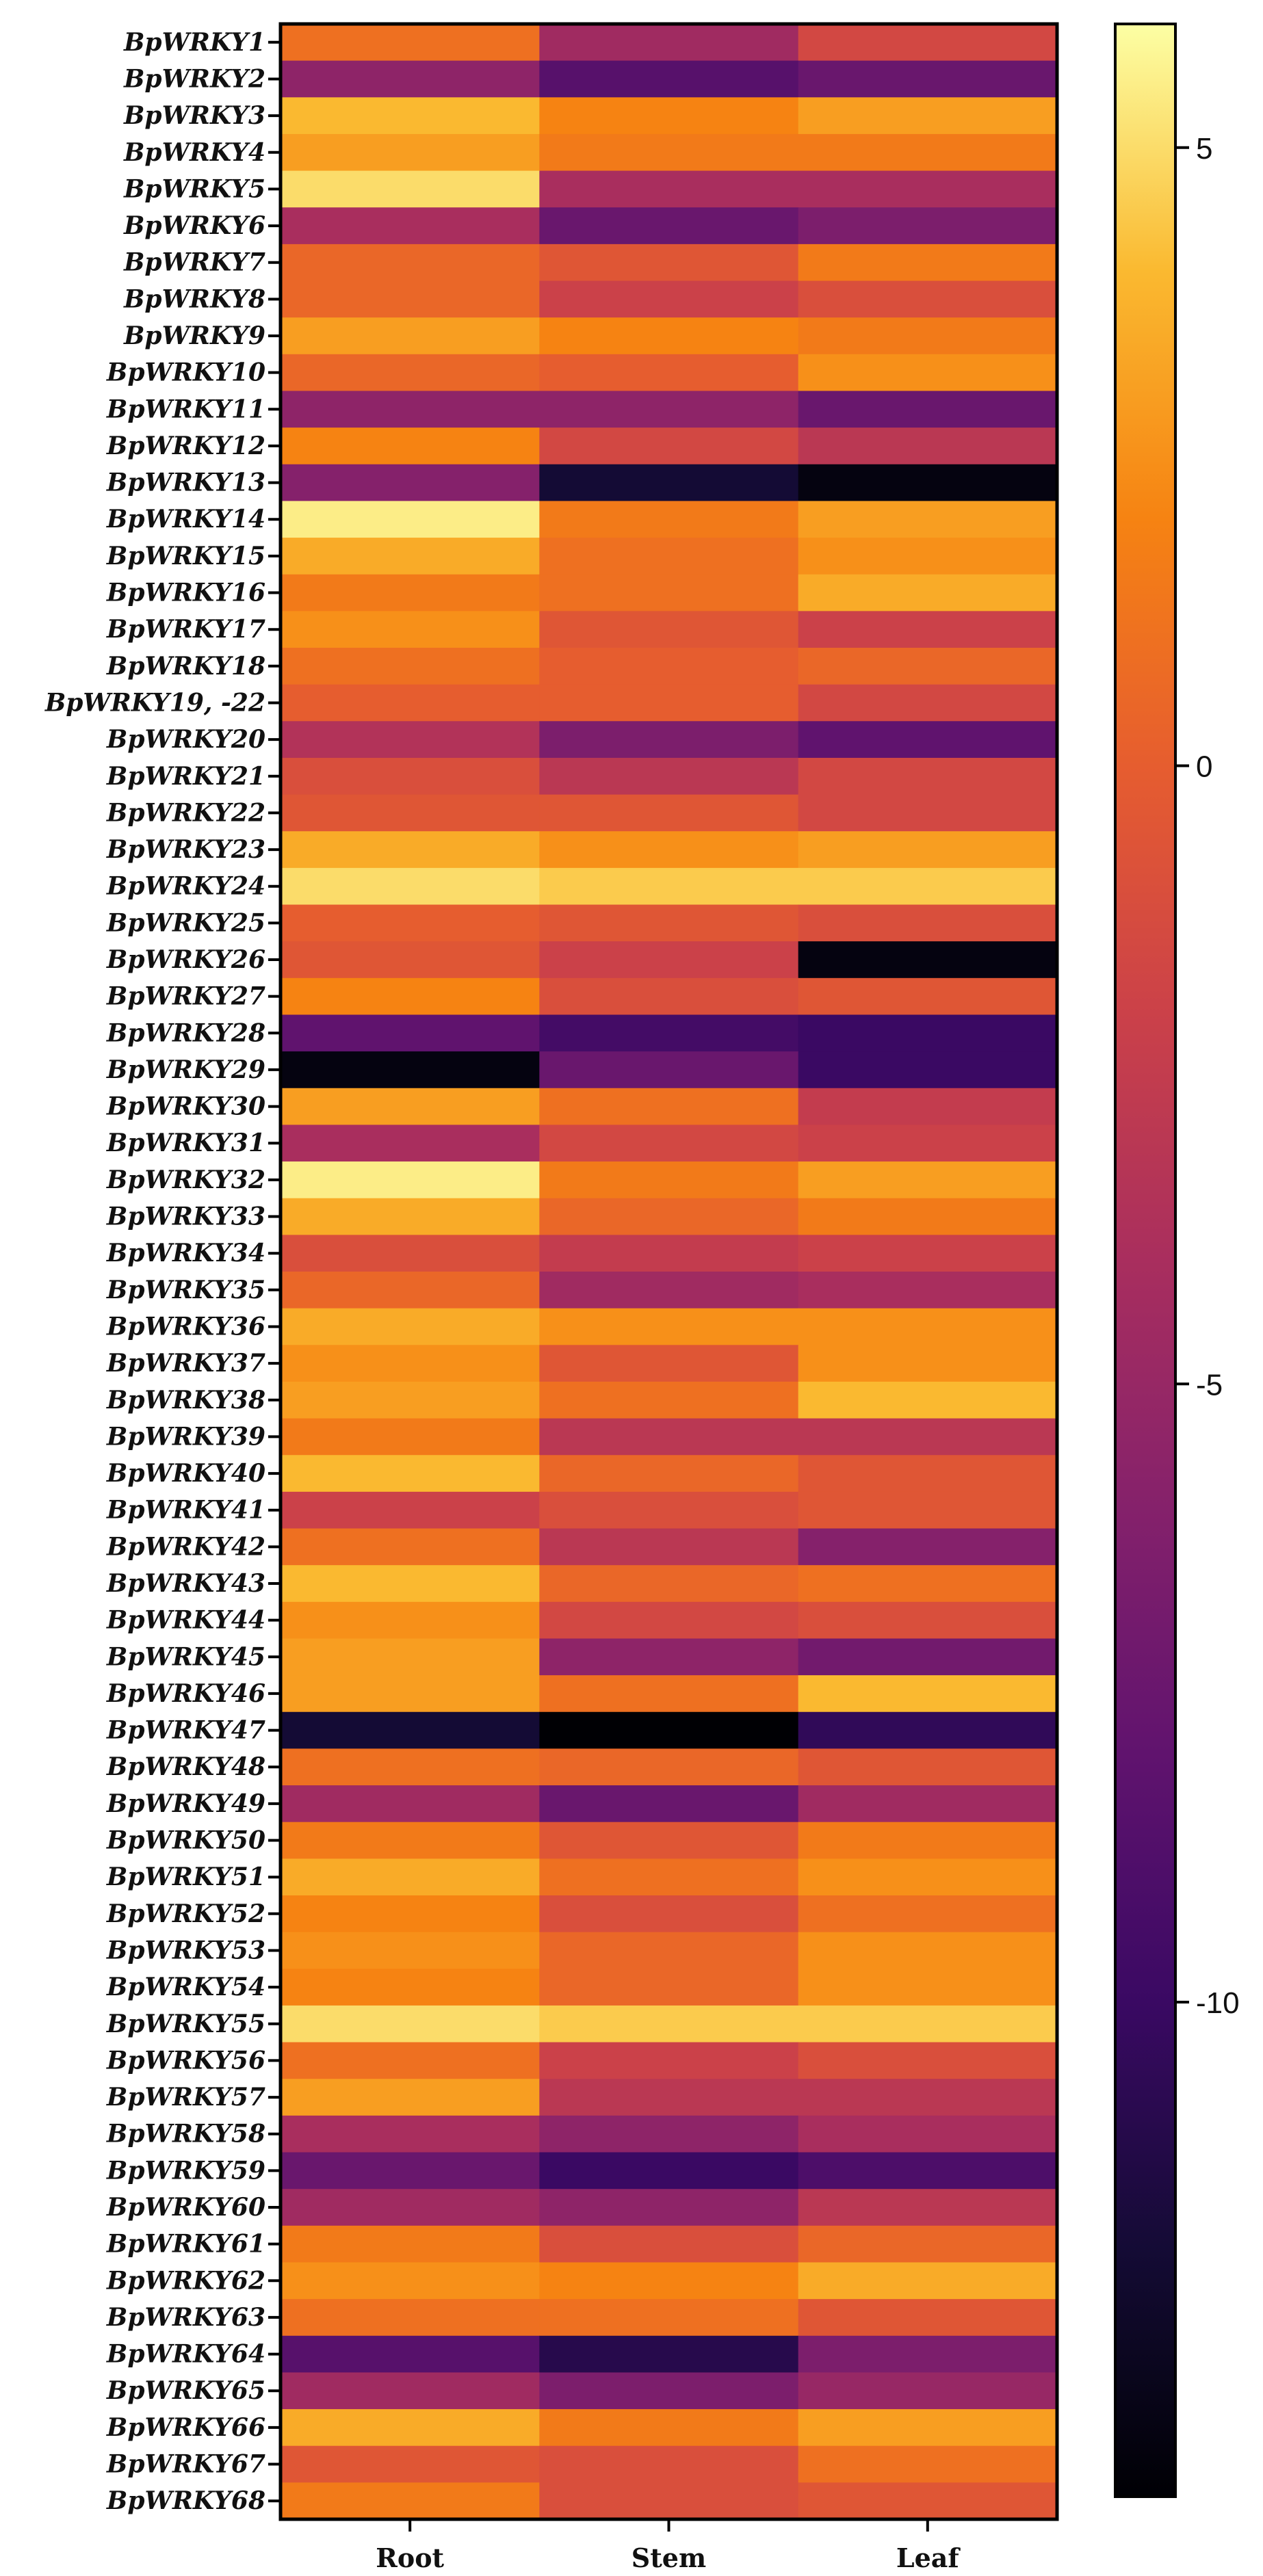 This screenshot has width=1263, height=2576. Describe the element at coordinates (185, 1950) in the screenshot. I see `row-label: BpWRKY53` at that location.